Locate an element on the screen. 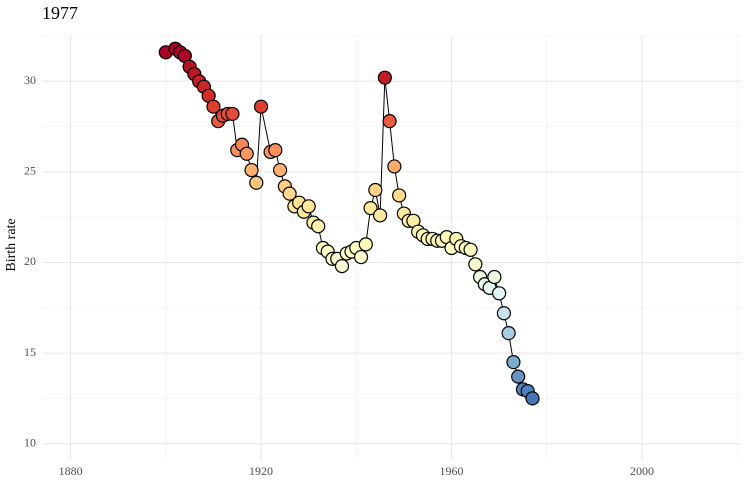  y-tick-label: 25 is located at coordinates (30, 171).